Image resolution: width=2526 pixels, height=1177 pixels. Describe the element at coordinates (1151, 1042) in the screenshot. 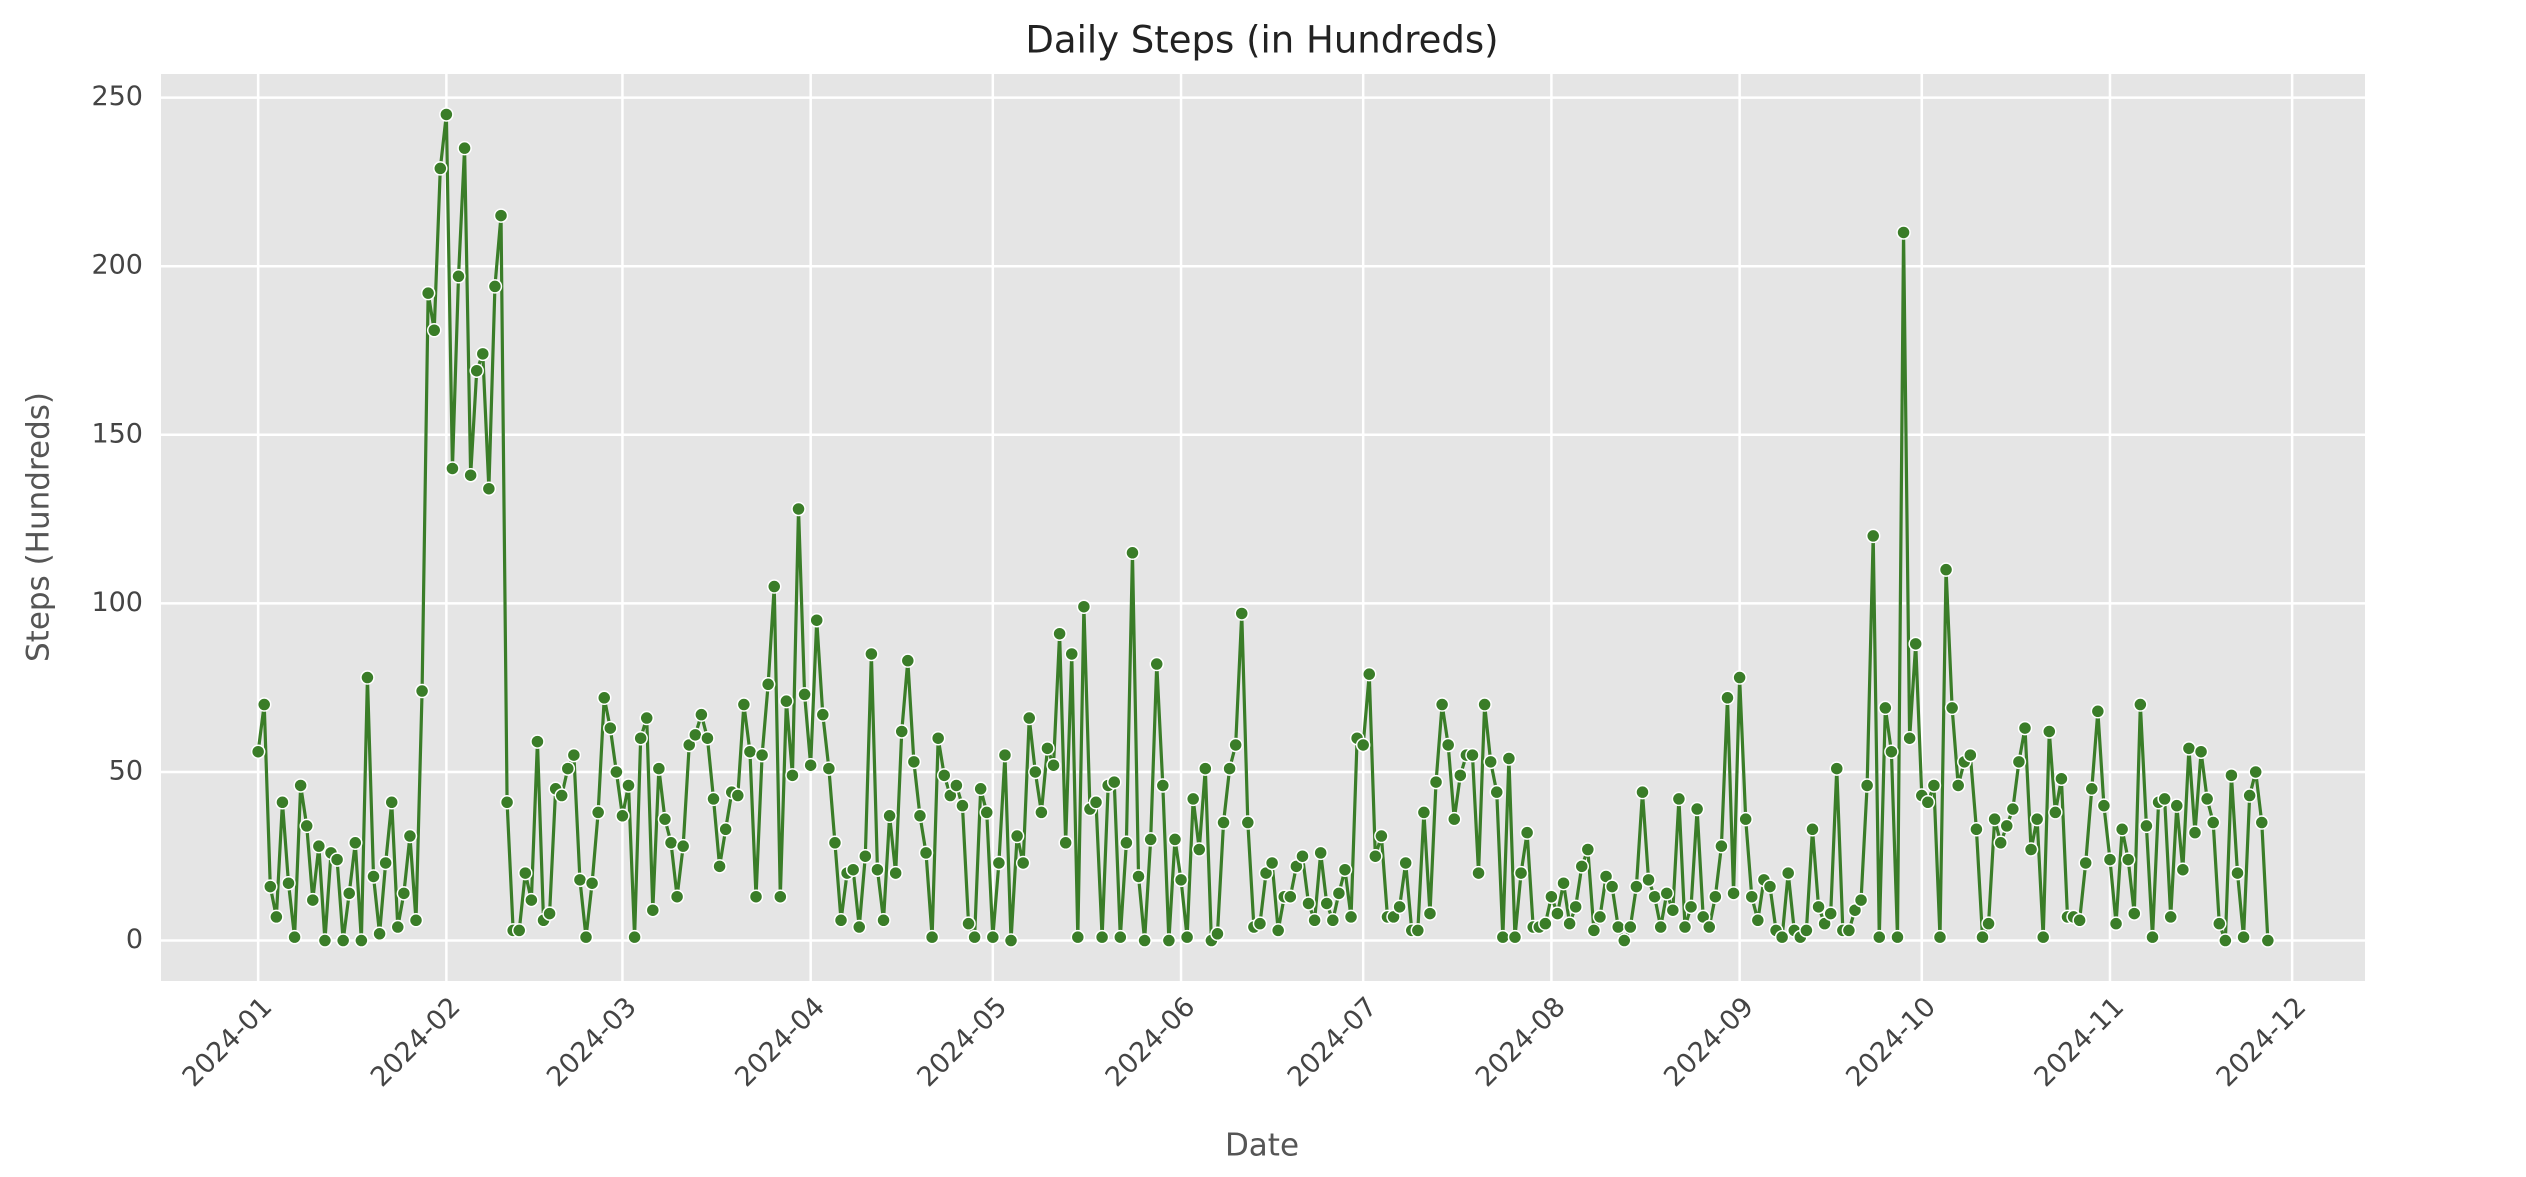

I see `x-tick-label: 2024-06` at that location.